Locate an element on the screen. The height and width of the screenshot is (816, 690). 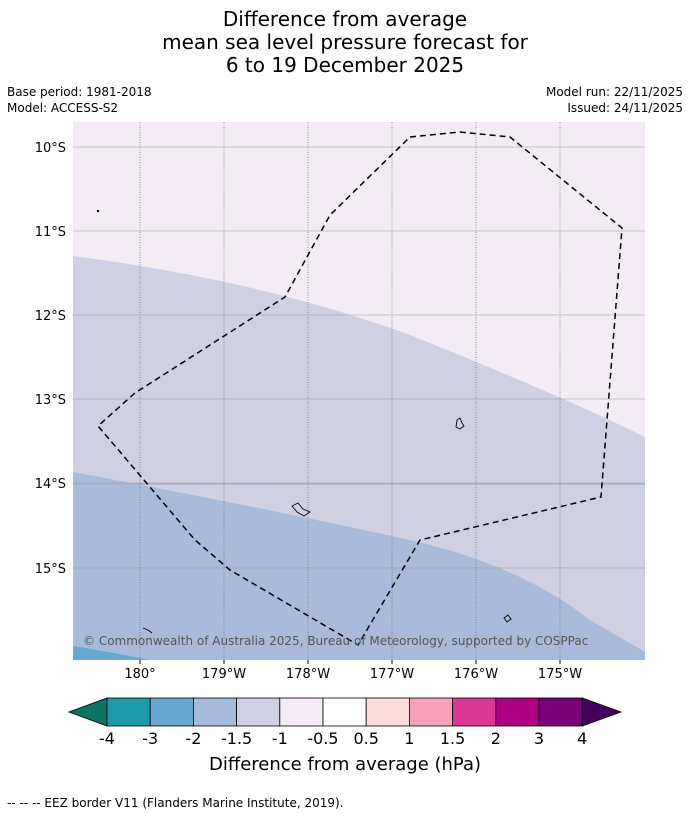
lat-label: 11°S is located at coordinates (50, 232).